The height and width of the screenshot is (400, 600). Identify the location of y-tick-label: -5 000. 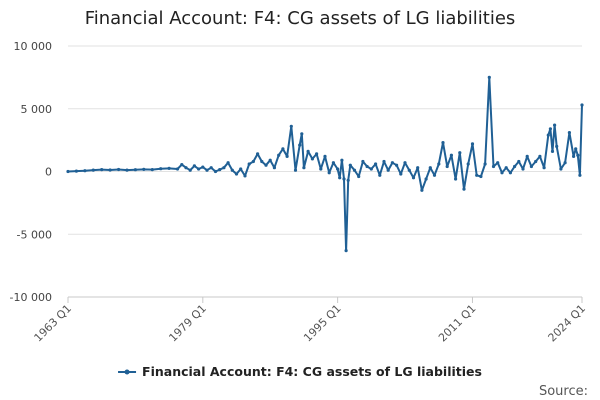
(34, 234).